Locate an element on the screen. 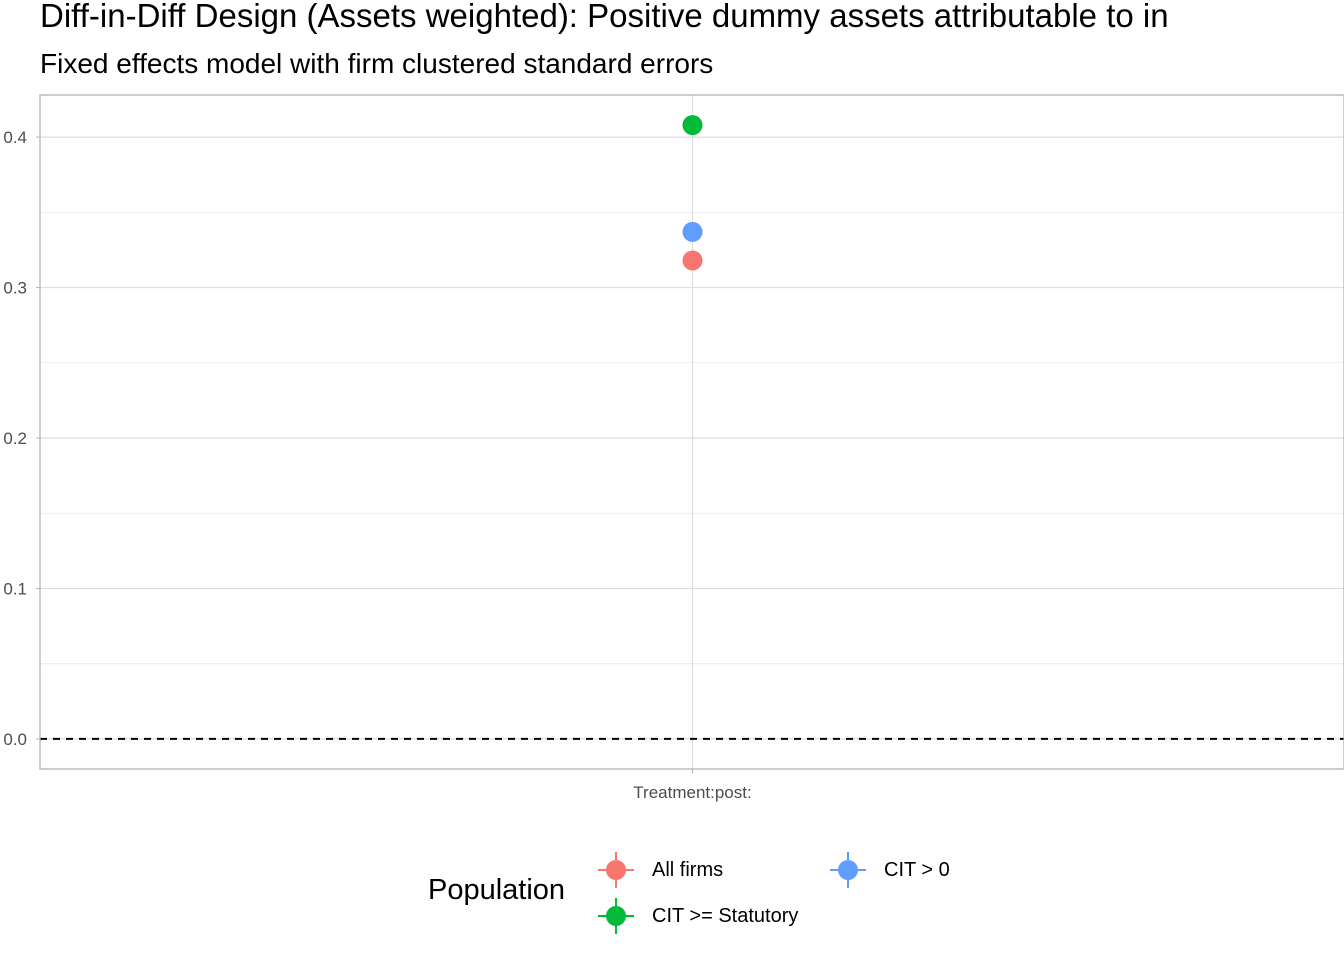 The image size is (1344, 960). data-point-cit-statutory is located at coordinates (692, 125).